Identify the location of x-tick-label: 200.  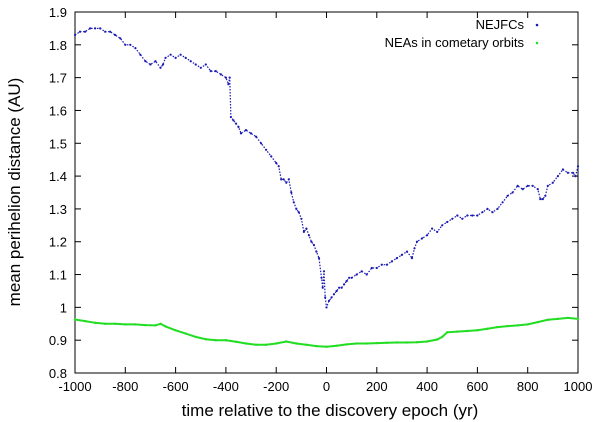
(377, 386).